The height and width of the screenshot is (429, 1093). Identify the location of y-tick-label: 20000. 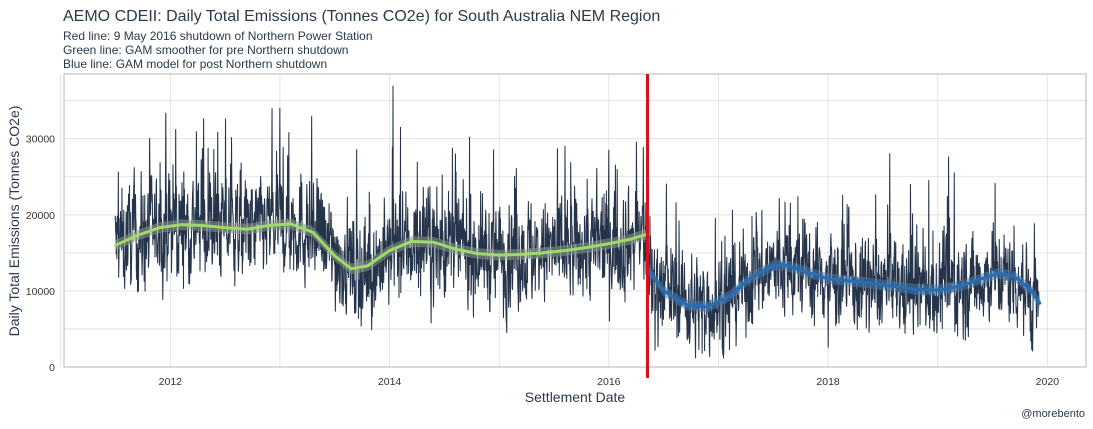
(40, 216).